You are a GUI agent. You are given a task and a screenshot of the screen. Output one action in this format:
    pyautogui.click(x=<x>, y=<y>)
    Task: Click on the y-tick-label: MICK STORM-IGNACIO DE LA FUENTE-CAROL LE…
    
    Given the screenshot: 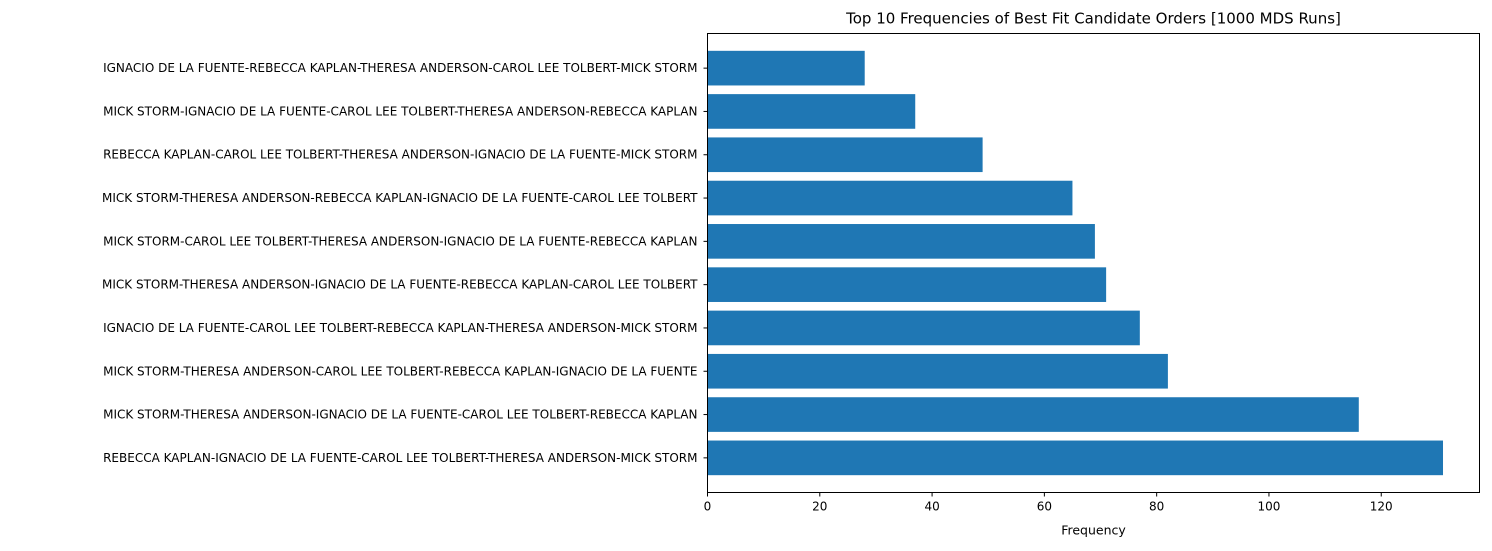 What is the action you would take?
    pyautogui.click(x=400, y=111)
    